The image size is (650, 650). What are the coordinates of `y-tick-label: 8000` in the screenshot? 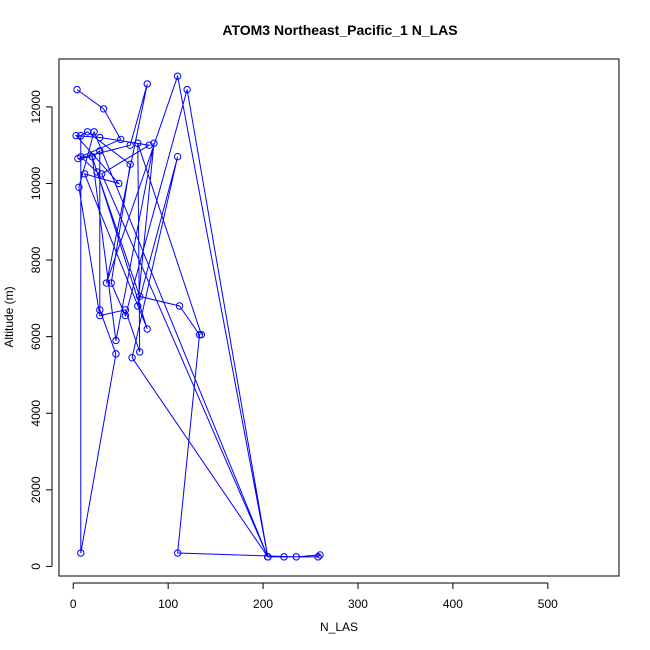 It's located at (36, 259).